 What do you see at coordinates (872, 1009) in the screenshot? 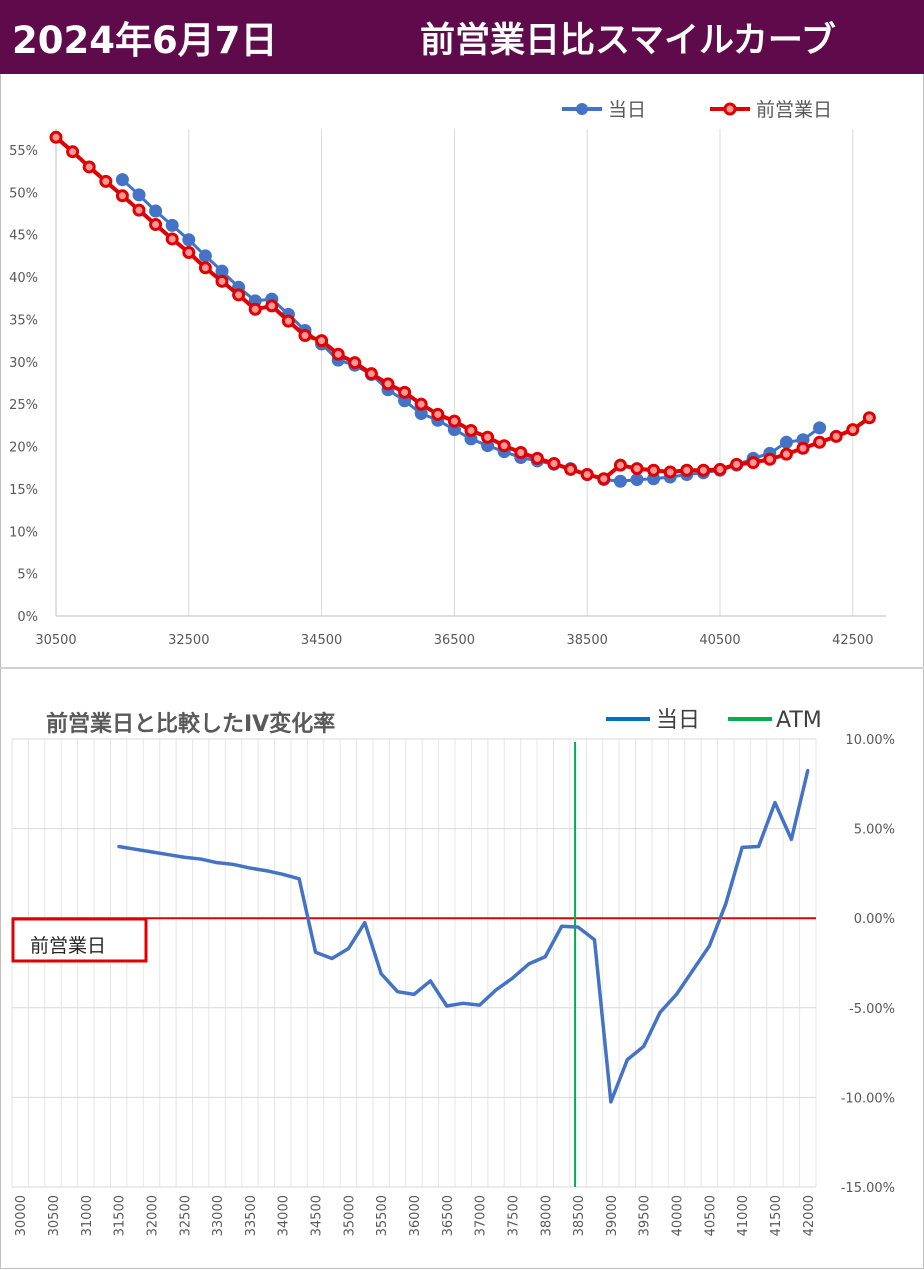
I see `y-tick-label: -5.00%` at bounding box center [872, 1009].